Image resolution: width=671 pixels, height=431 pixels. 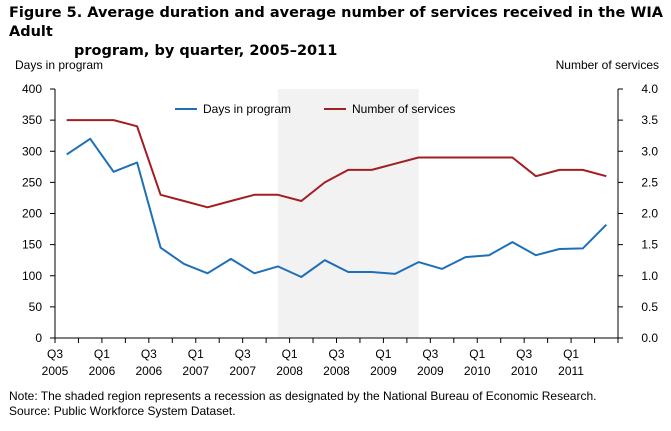 I want to click on y-axis-left-tick-label: 50, so click(x=36, y=307).